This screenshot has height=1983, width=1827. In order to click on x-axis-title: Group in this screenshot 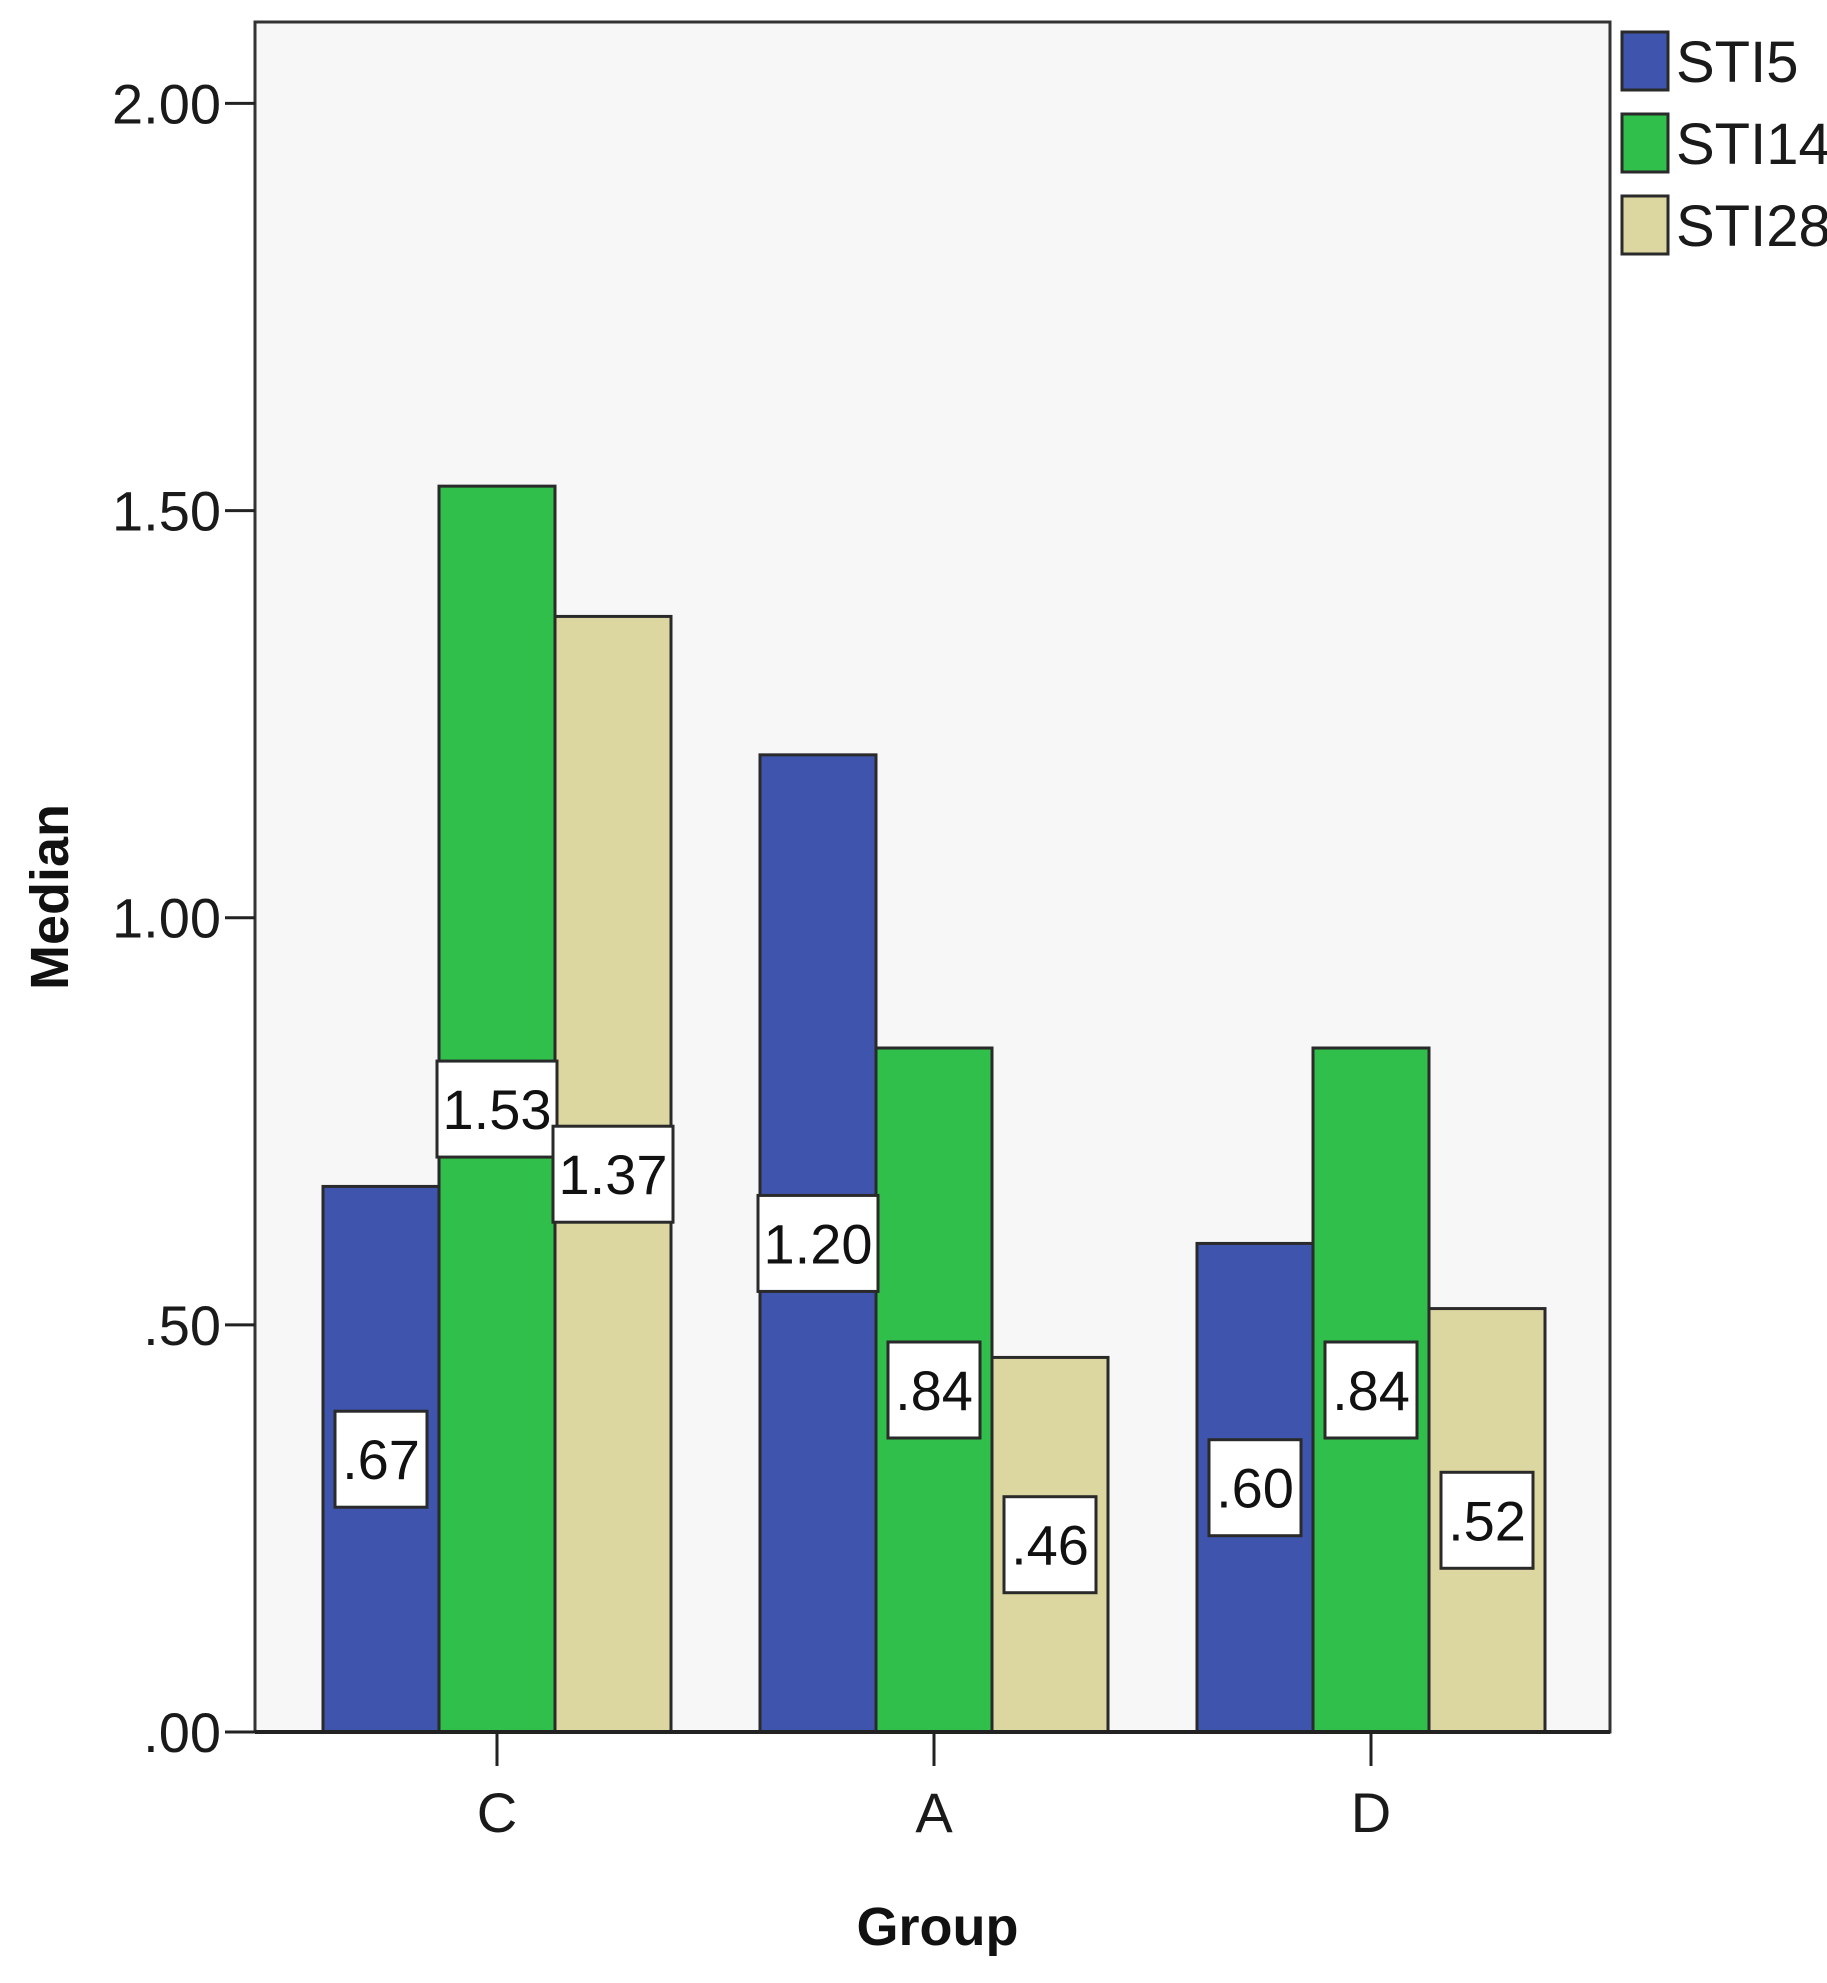, I will do `click(938, 1927)`.